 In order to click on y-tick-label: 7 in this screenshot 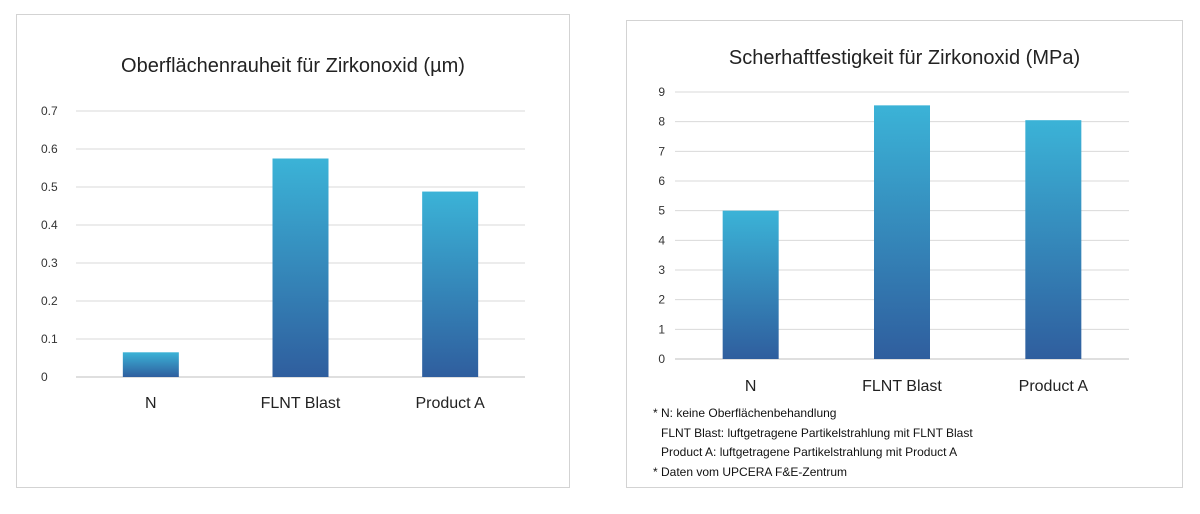, I will do `click(661, 151)`.